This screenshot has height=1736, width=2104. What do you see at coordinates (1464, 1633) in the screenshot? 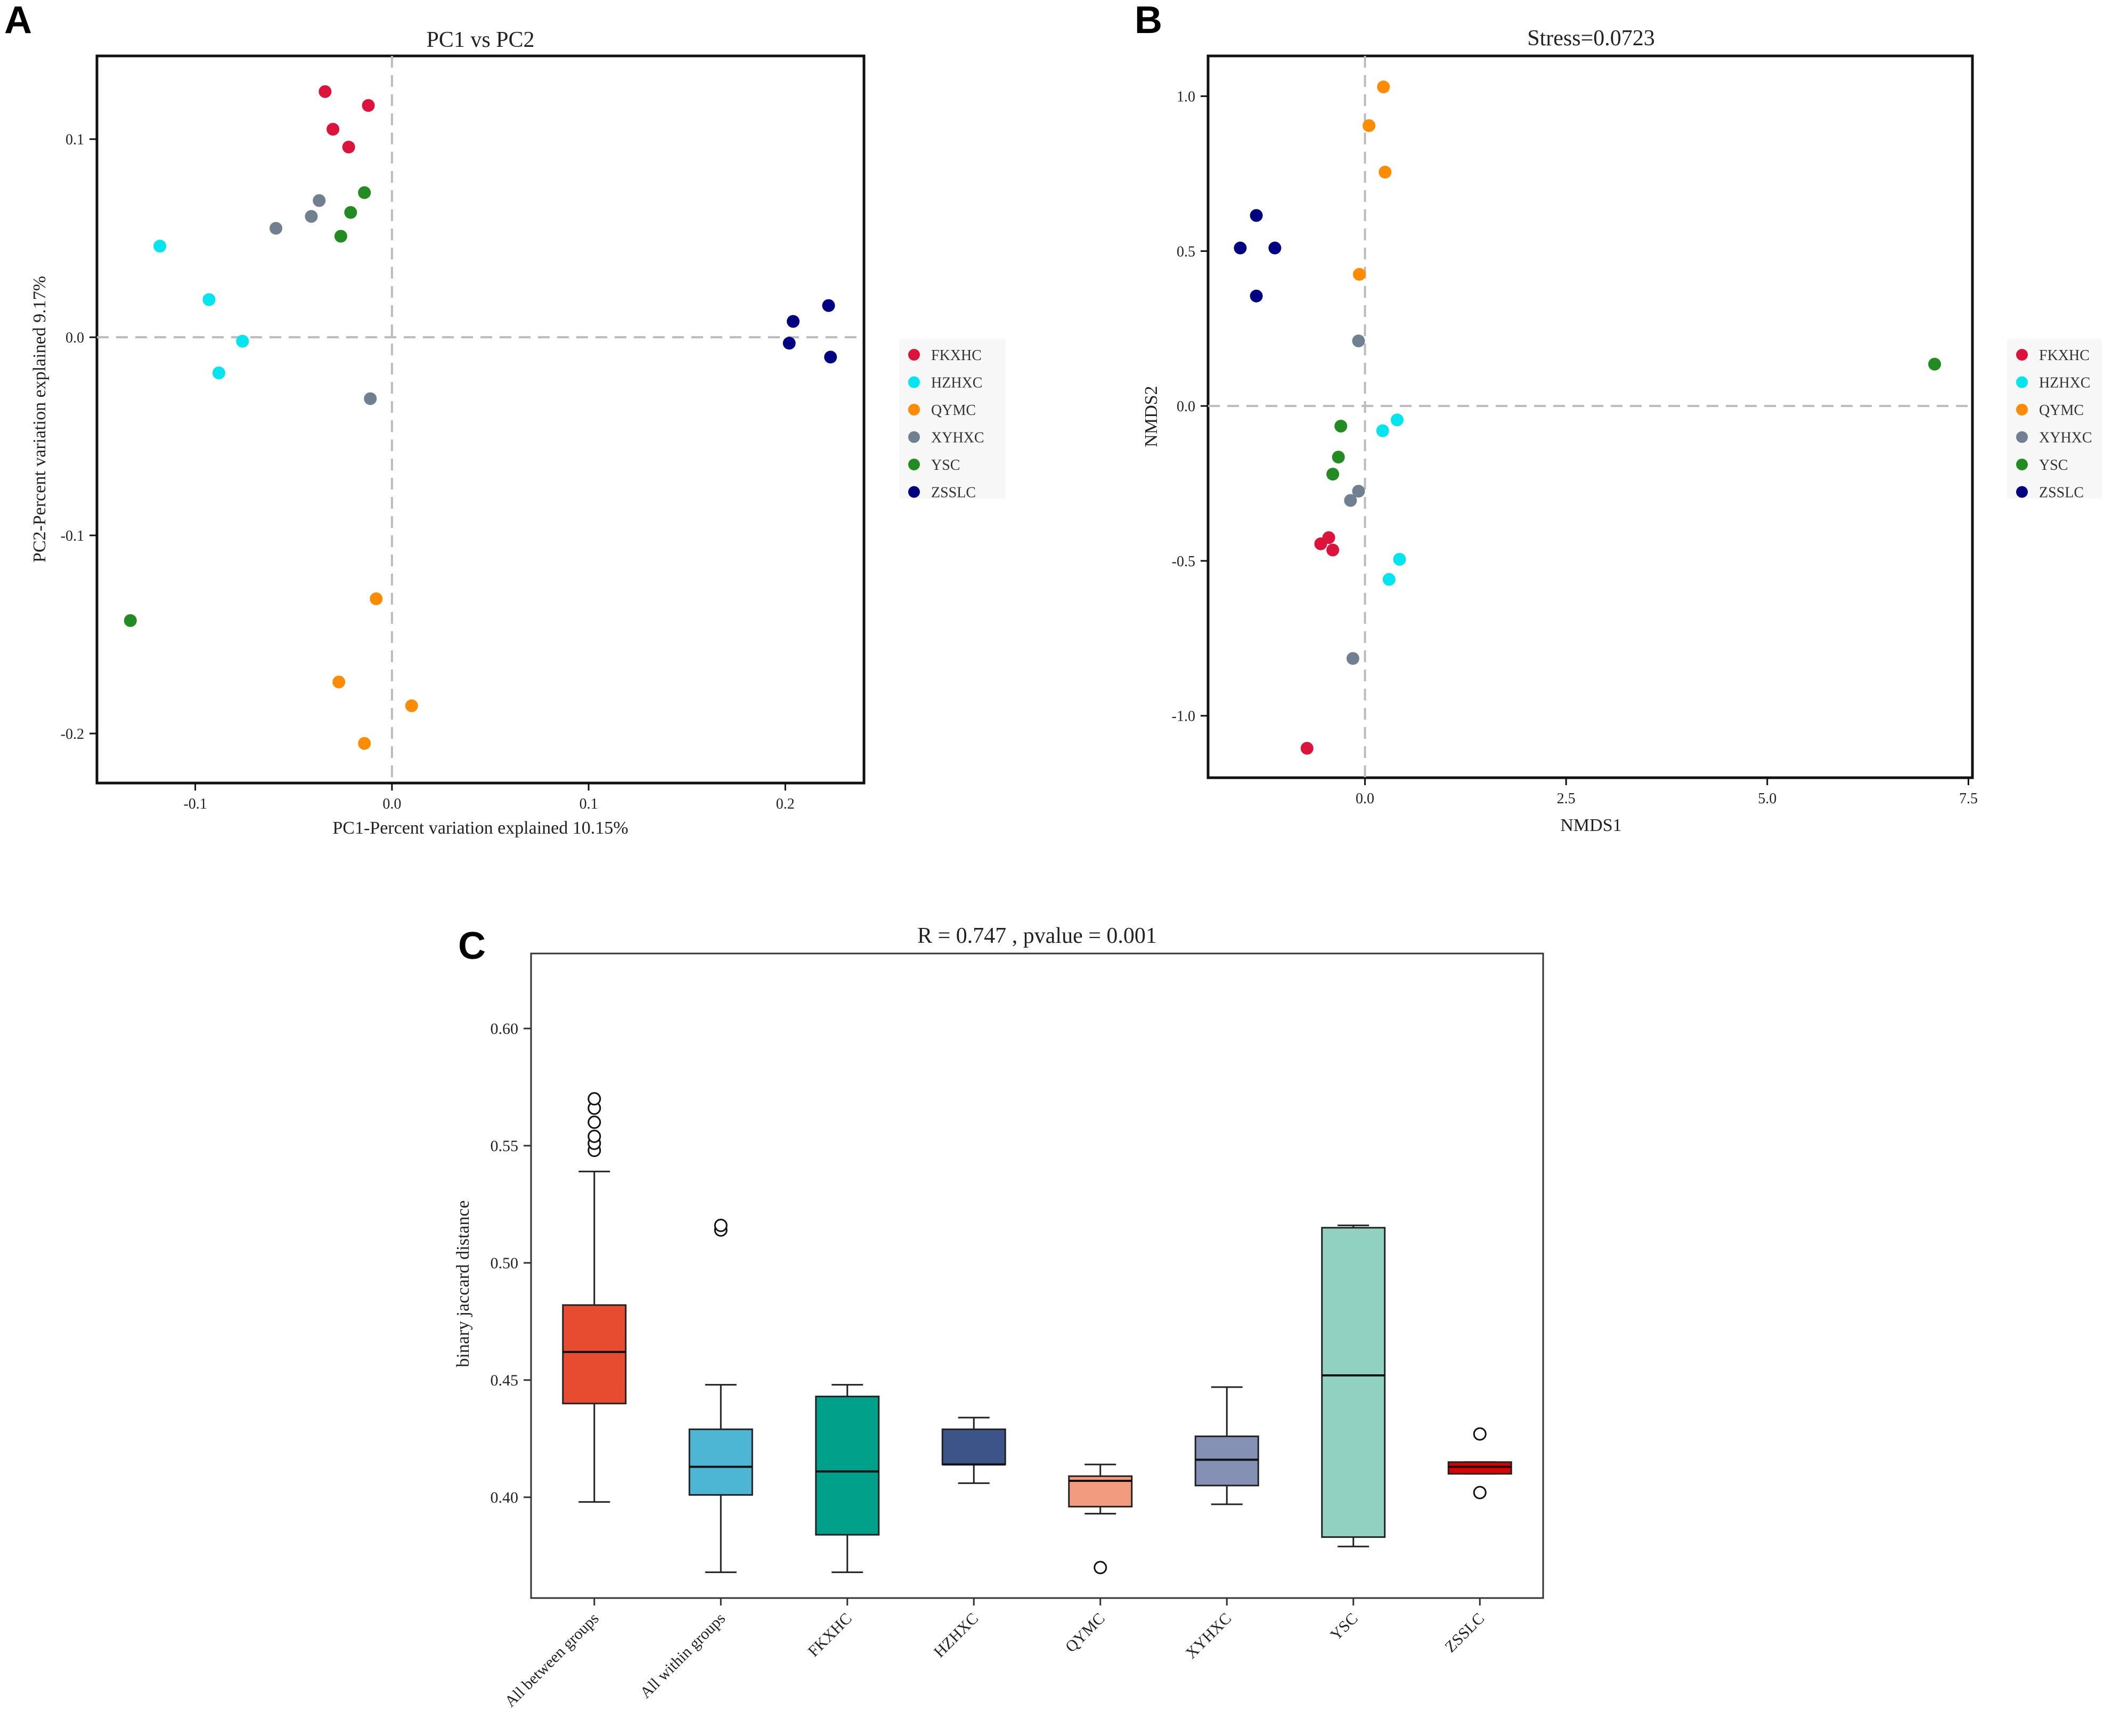
I see `panel-c-xtick-label: ZSSLC` at bounding box center [1464, 1633].